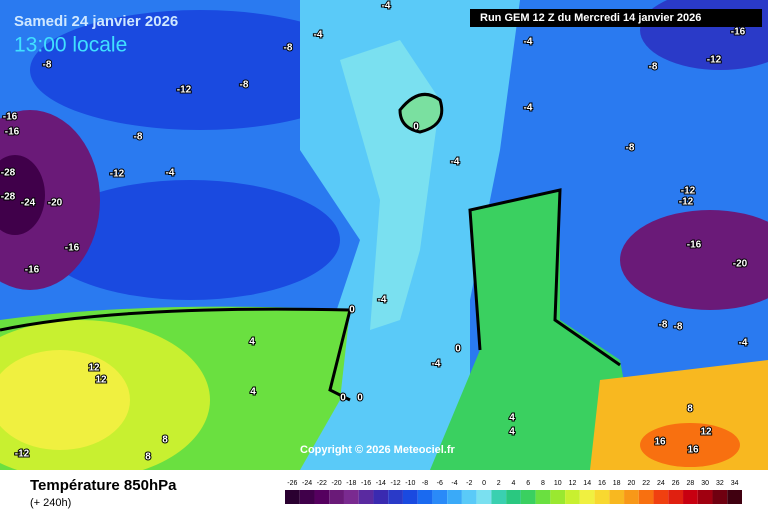 The width and height of the screenshot is (768, 512). What do you see at coordinates (735, 483) in the screenshot?
I see `legend-label: 34` at bounding box center [735, 483].